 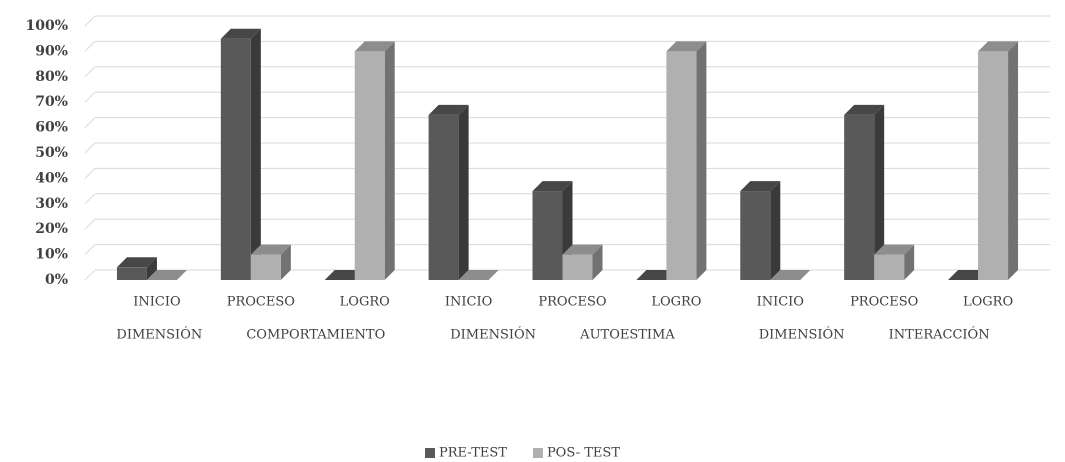 What do you see at coordinates (51, 229) in the screenshot?
I see `y-tick-label: 20%` at bounding box center [51, 229].